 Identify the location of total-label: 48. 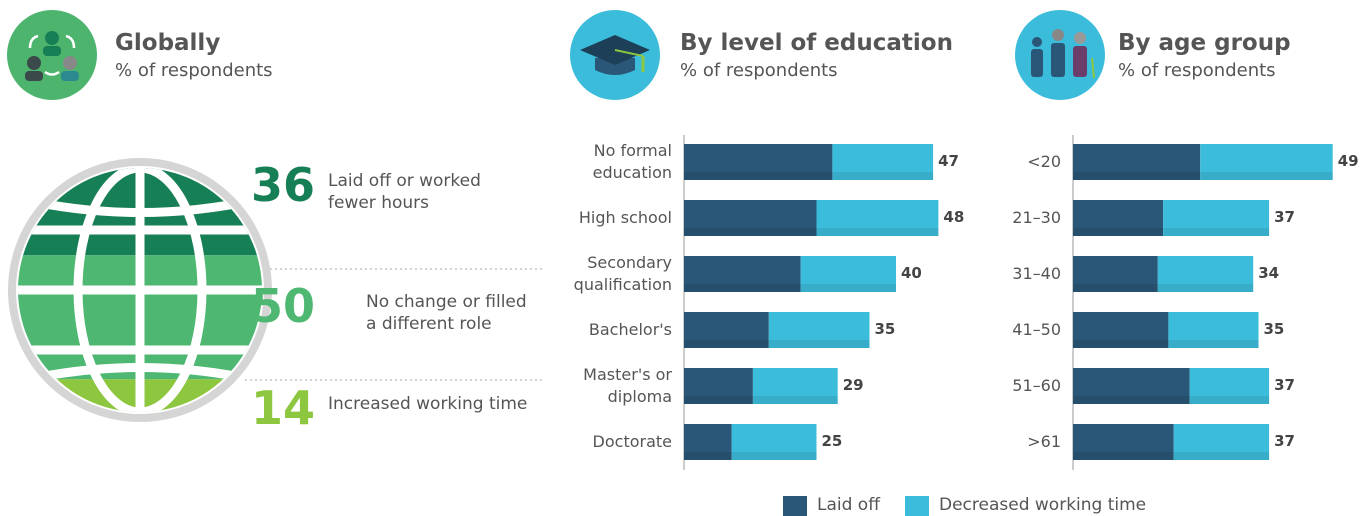
(954, 217).